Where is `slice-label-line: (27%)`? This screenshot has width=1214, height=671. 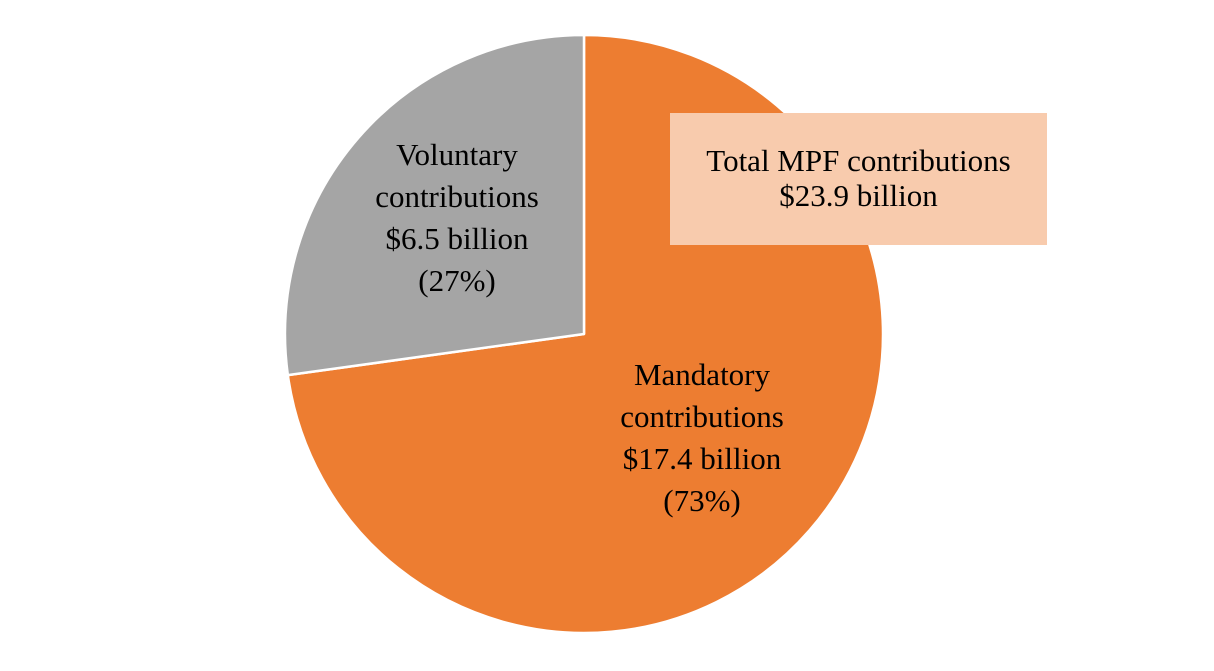 slice-label-line: (27%) is located at coordinates (456, 280).